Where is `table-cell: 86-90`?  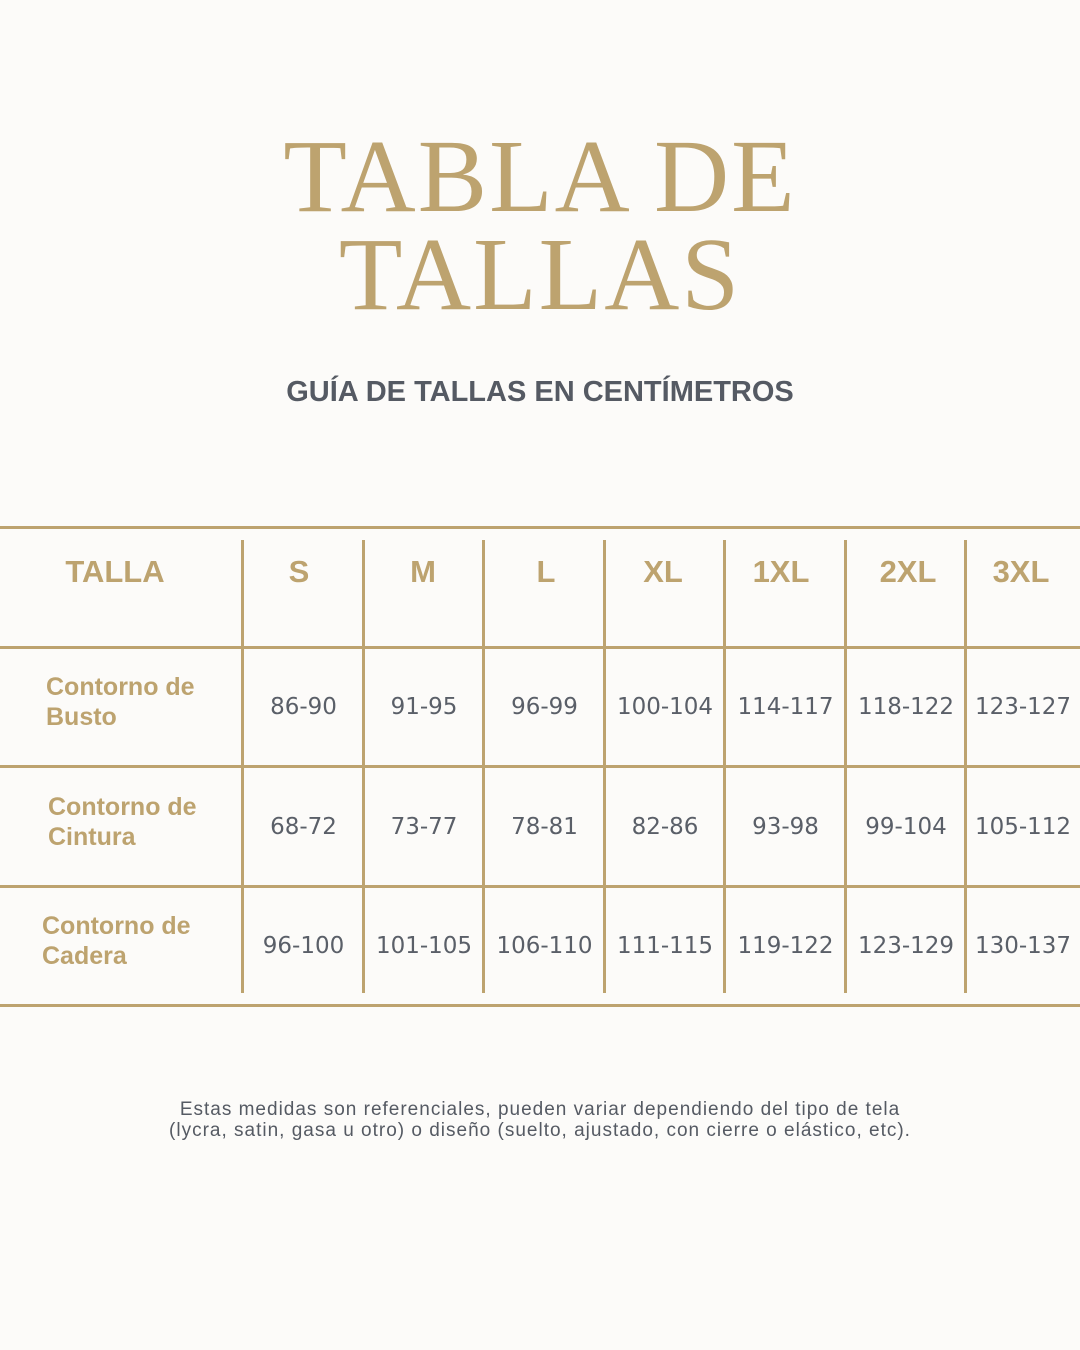
table-cell: 86-90 is located at coordinates (303, 707).